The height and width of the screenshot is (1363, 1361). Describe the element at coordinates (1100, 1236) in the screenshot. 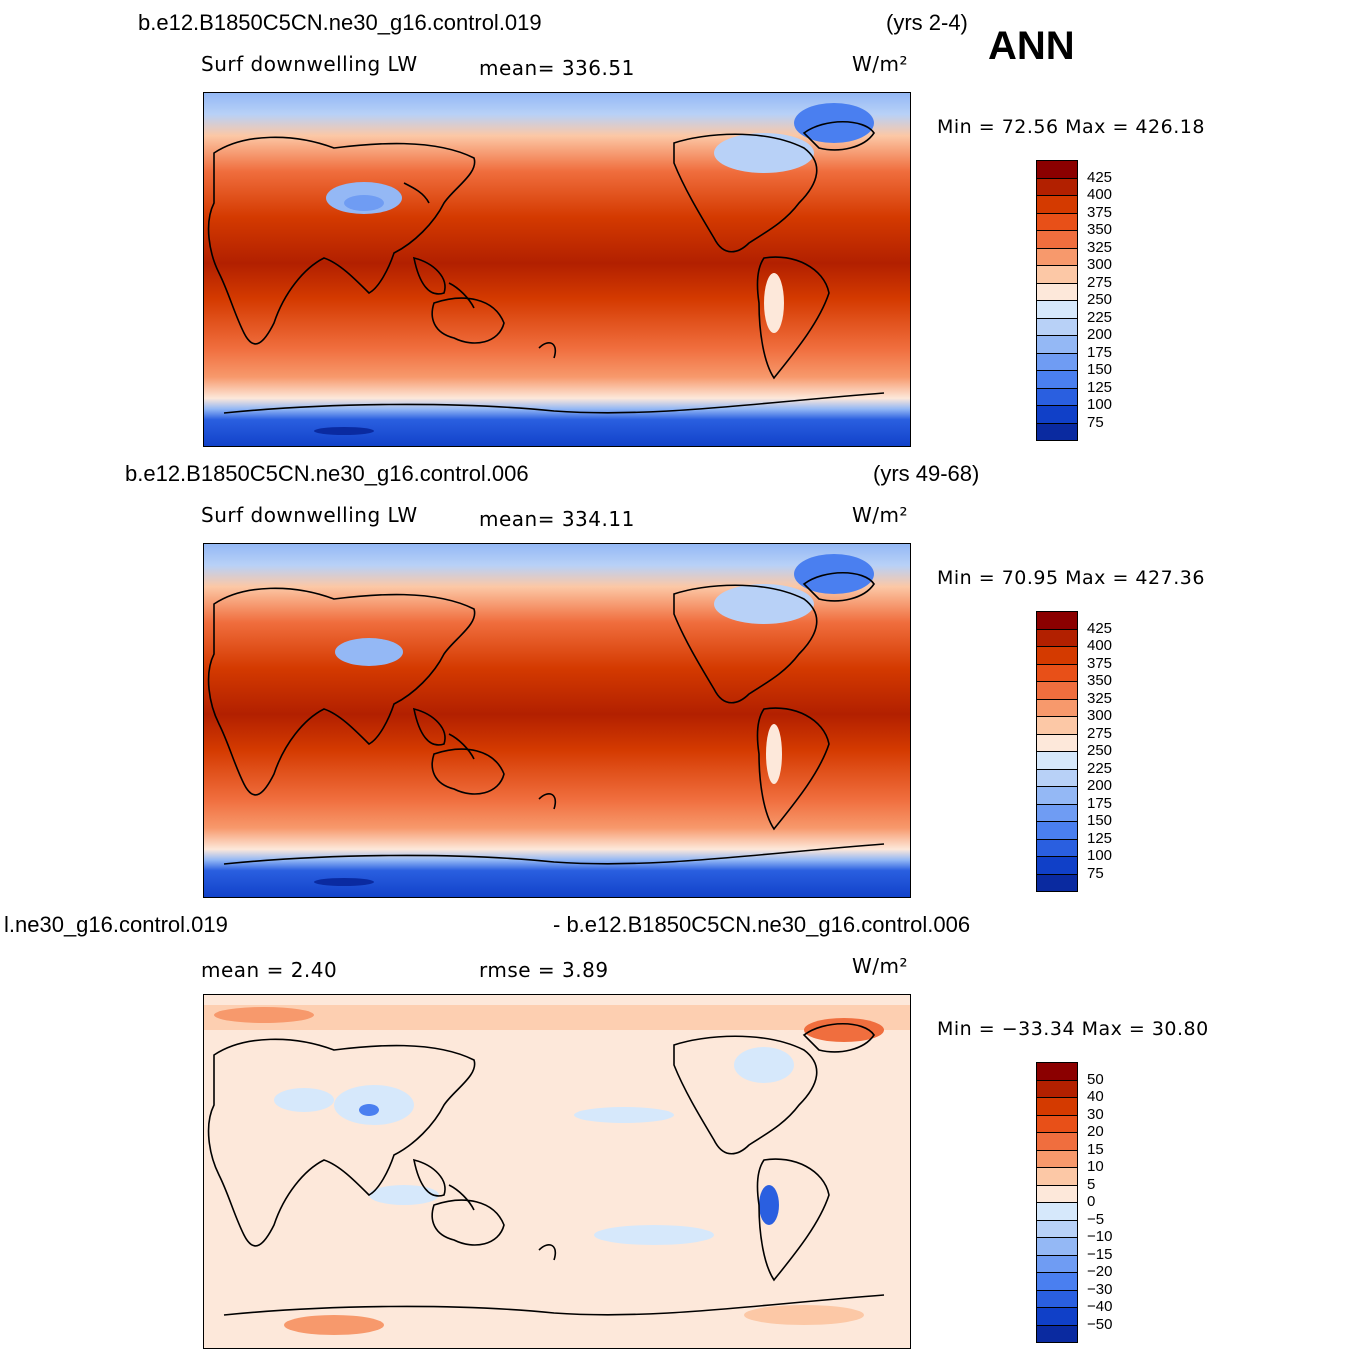

I see `colorbar-tick-label: −10` at that location.